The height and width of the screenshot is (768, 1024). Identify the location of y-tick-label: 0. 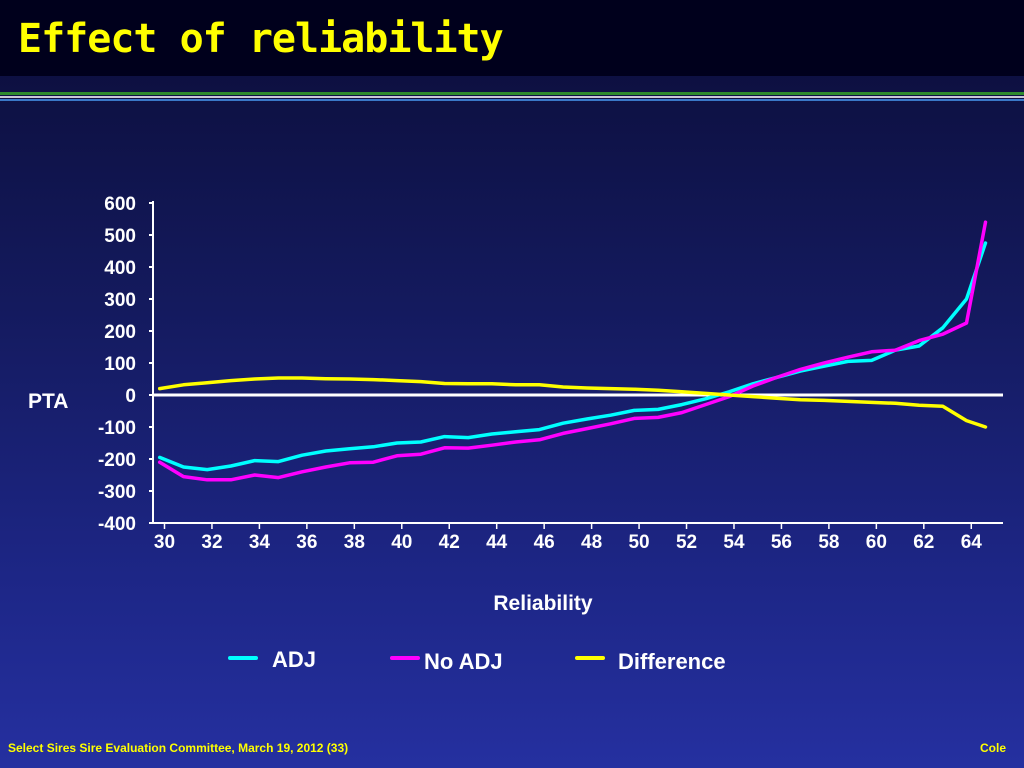
(130, 396).